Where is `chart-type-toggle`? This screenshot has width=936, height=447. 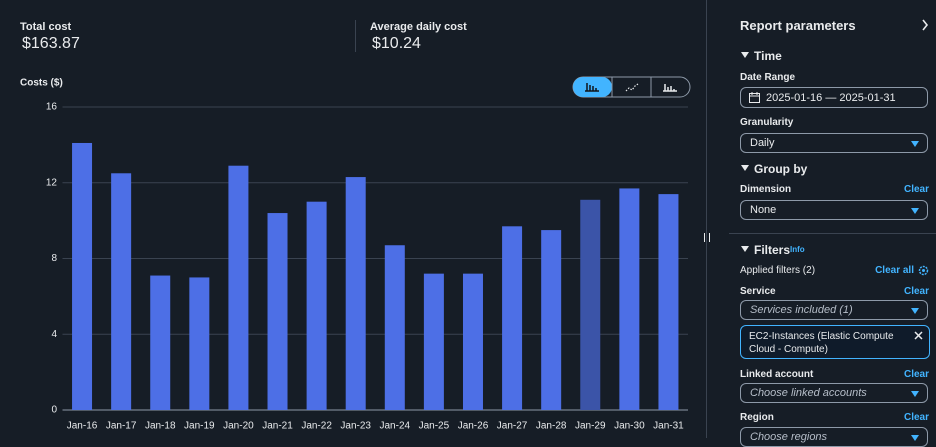 chart-type-toggle is located at coordinates (631, 87).